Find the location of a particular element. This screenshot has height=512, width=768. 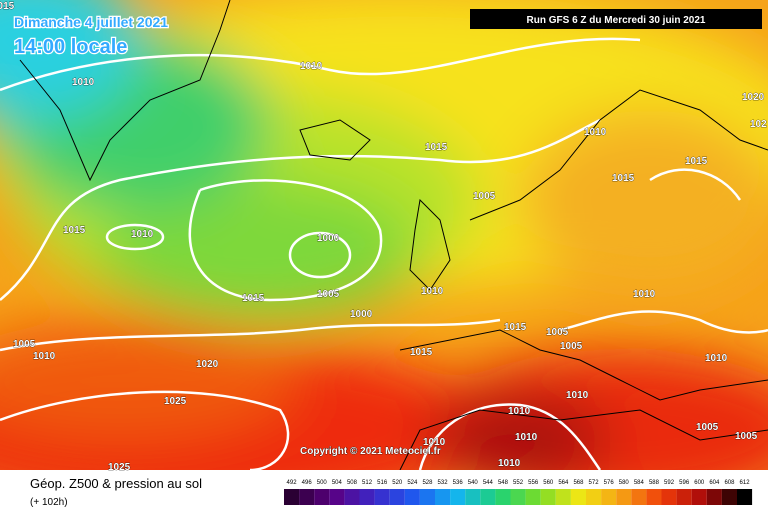

run-banner is located at coordinates (616, 19).